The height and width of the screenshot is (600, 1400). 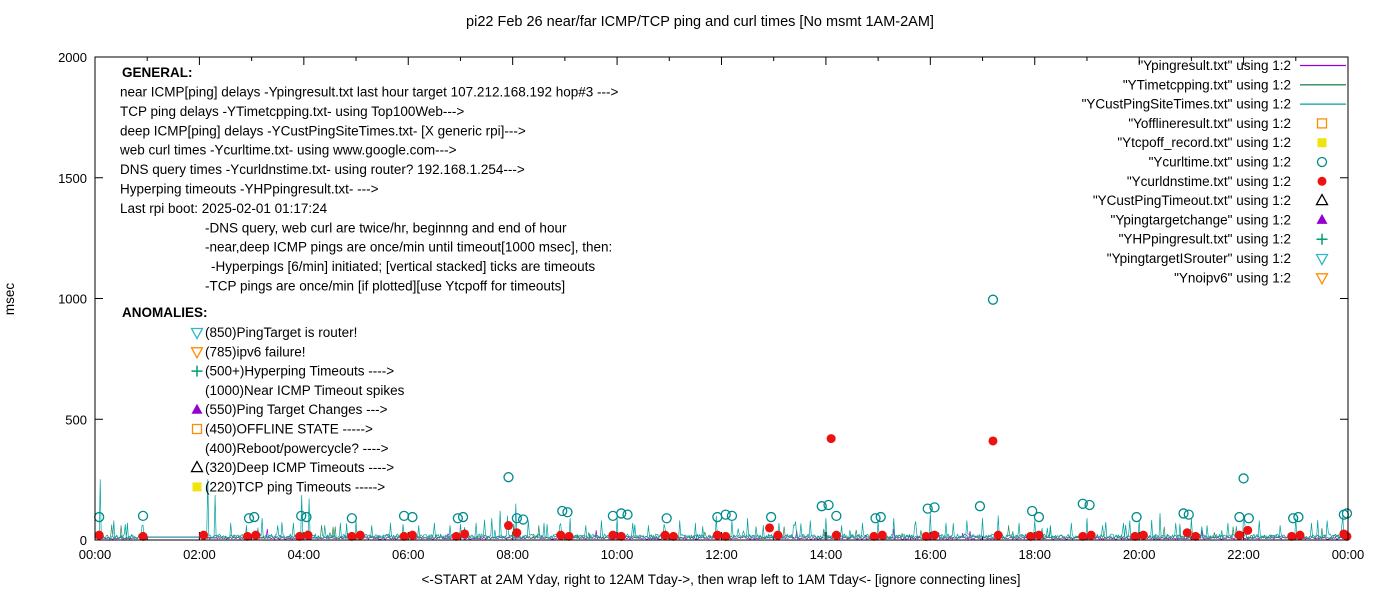 What do you see at coordinates (617, 554) in the screenshot?
I see `x-tick-label: 10:00` at bounding box center [617, 554].